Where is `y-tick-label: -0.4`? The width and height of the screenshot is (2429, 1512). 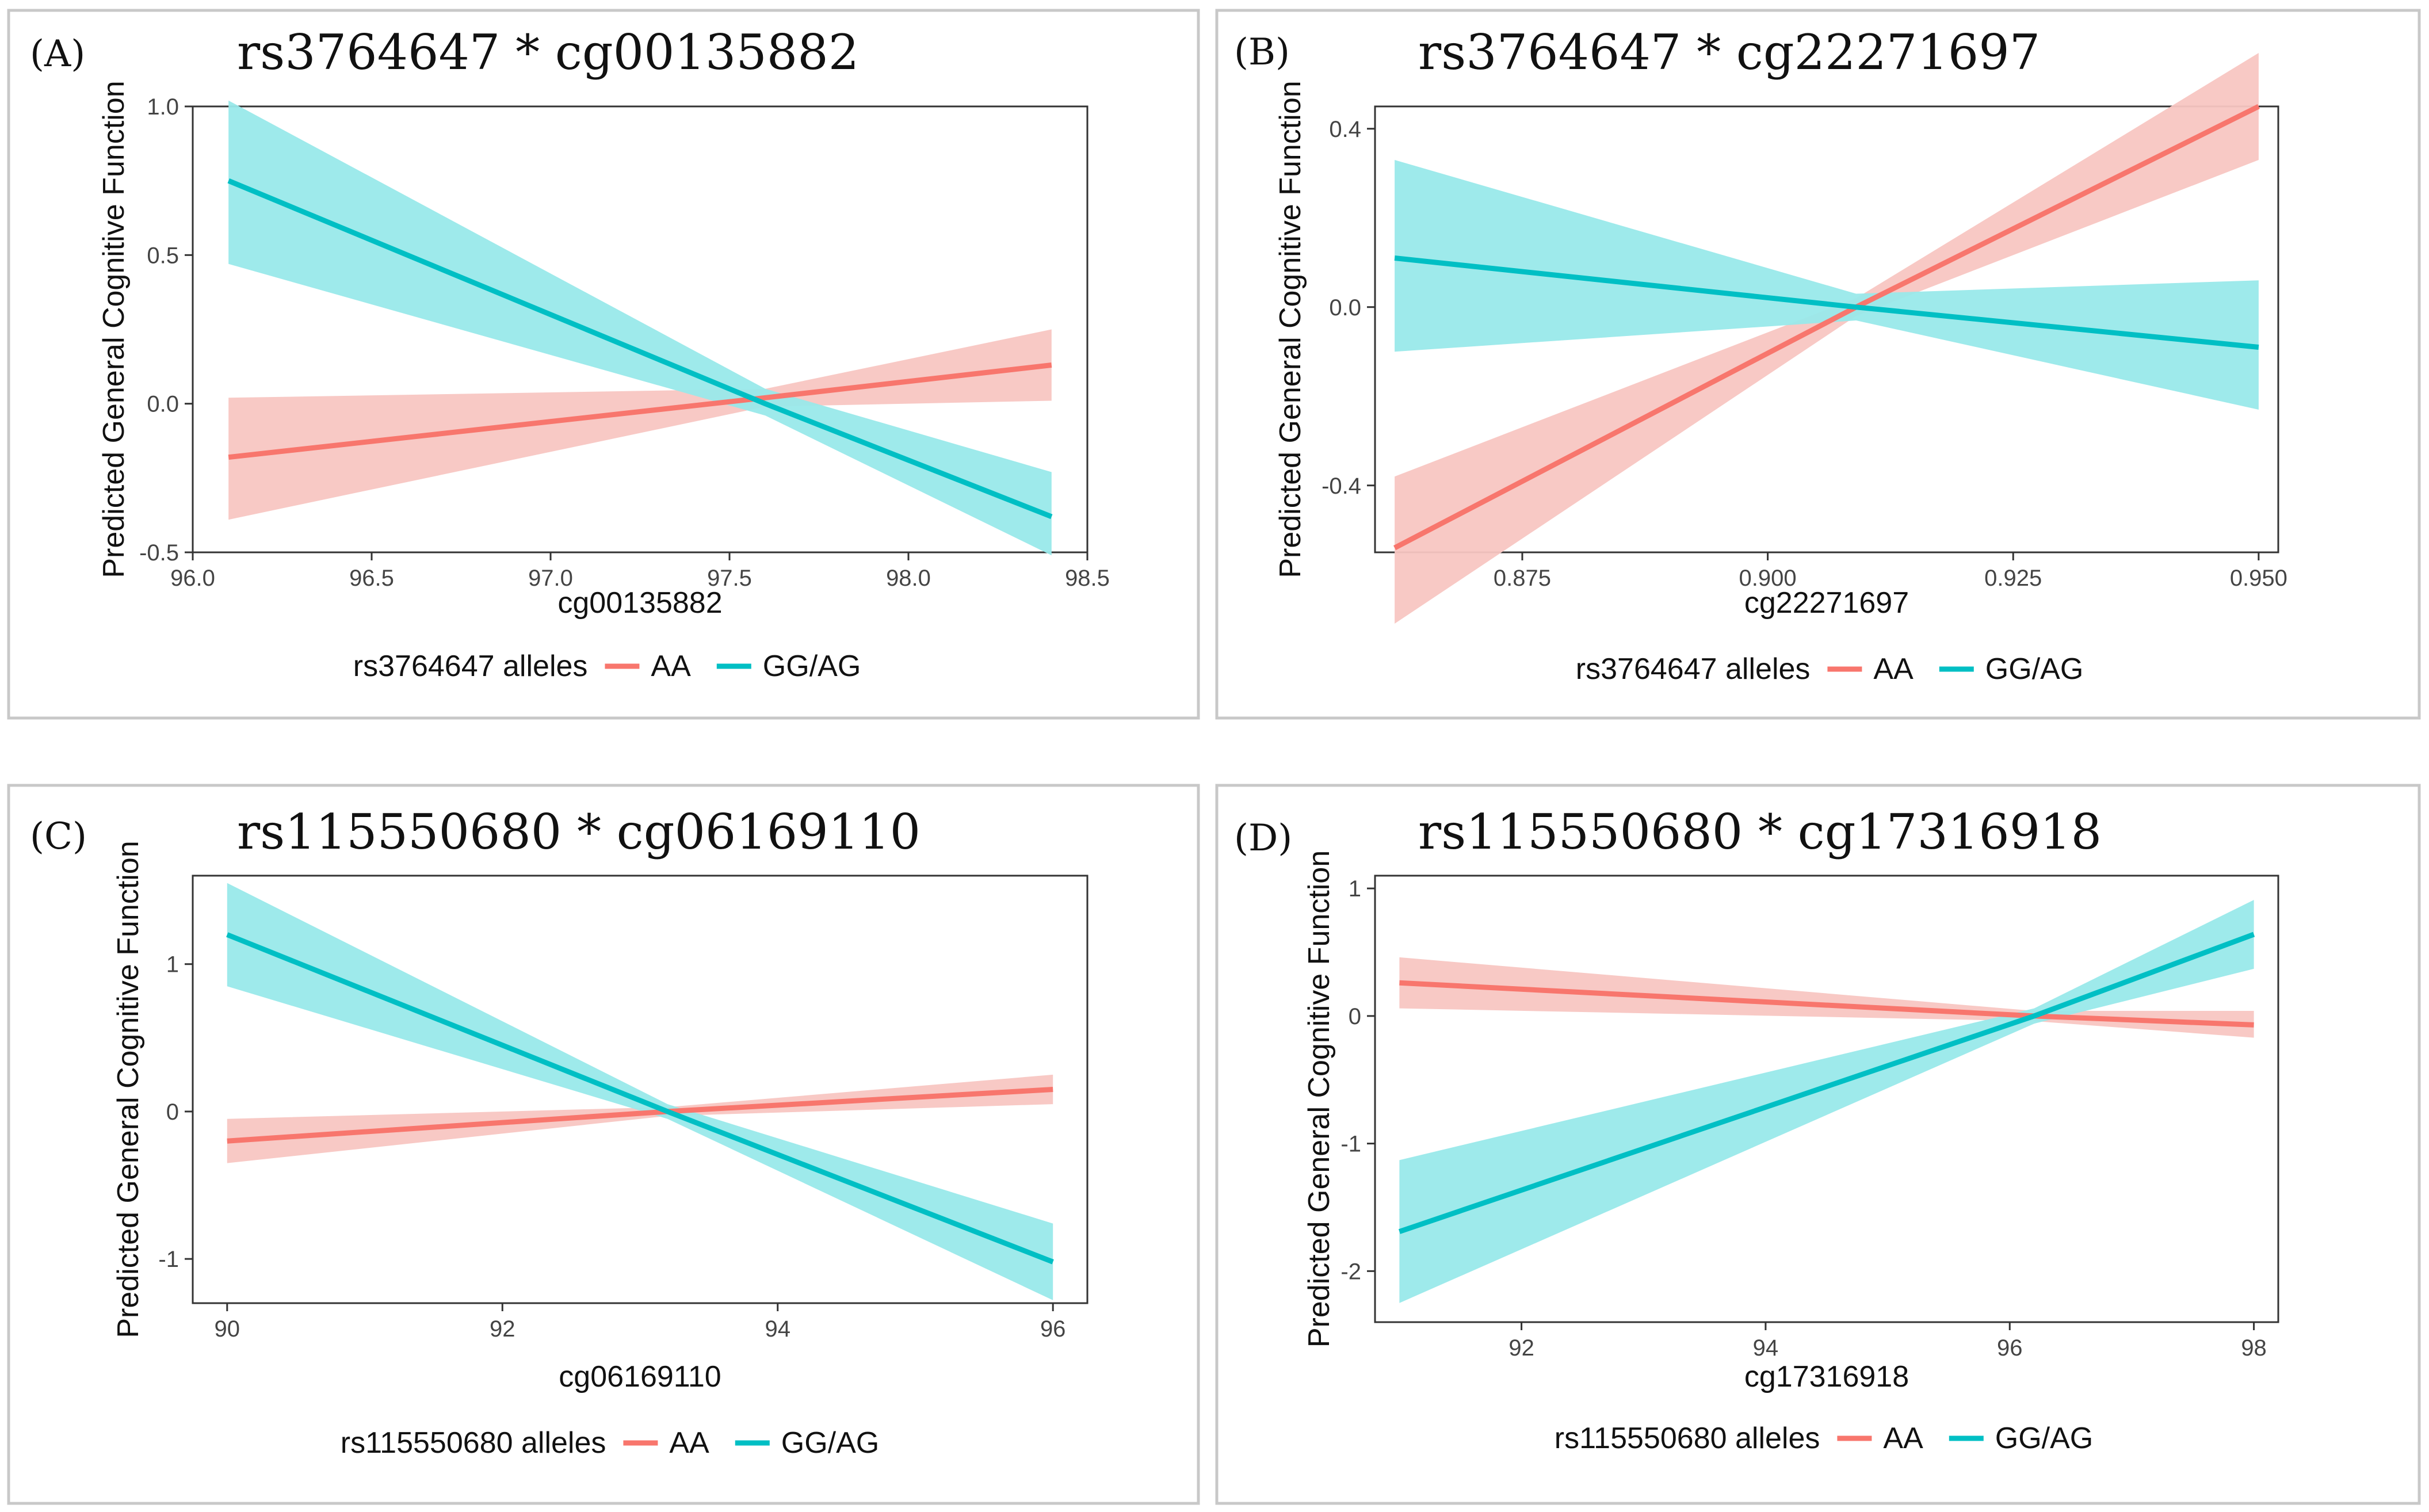
y-tick-label: -0.4 is located at coordinates (1342, 486).